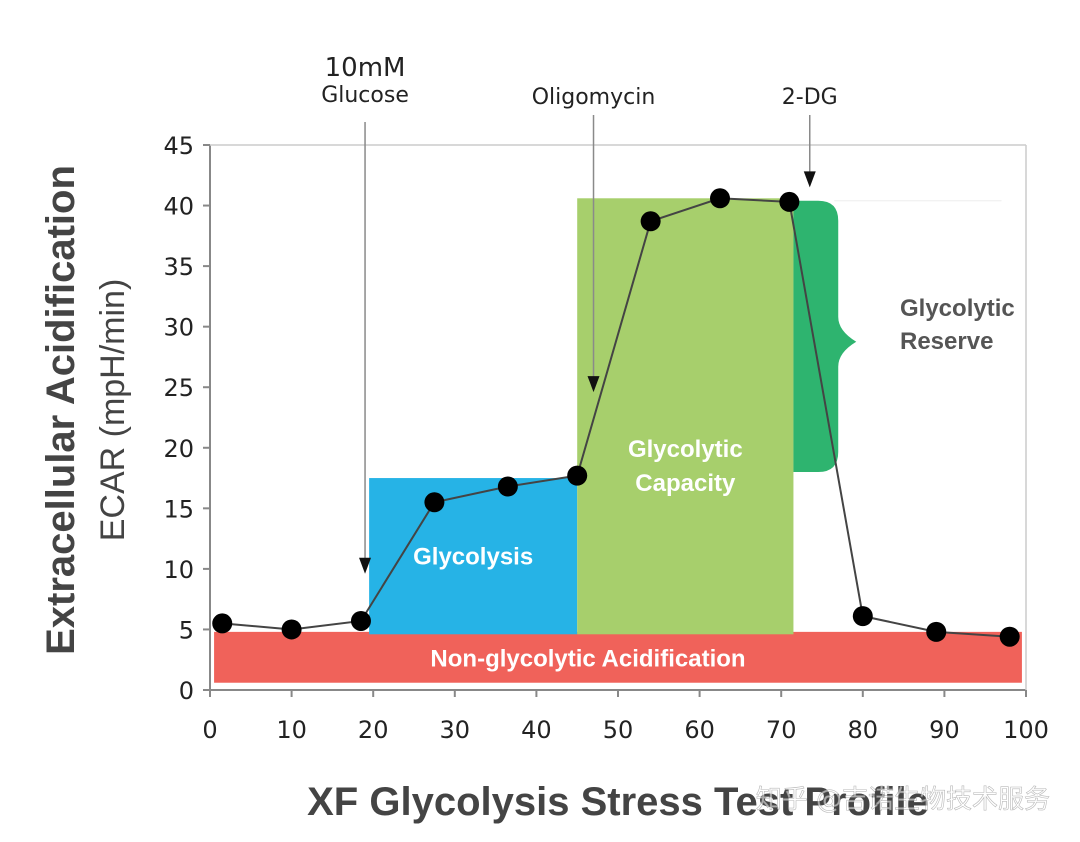 The image size is (1080, 842). Describe the element at coordinates (178, 207) in the screenshot. I see `y-tick-label: 40` at that location.